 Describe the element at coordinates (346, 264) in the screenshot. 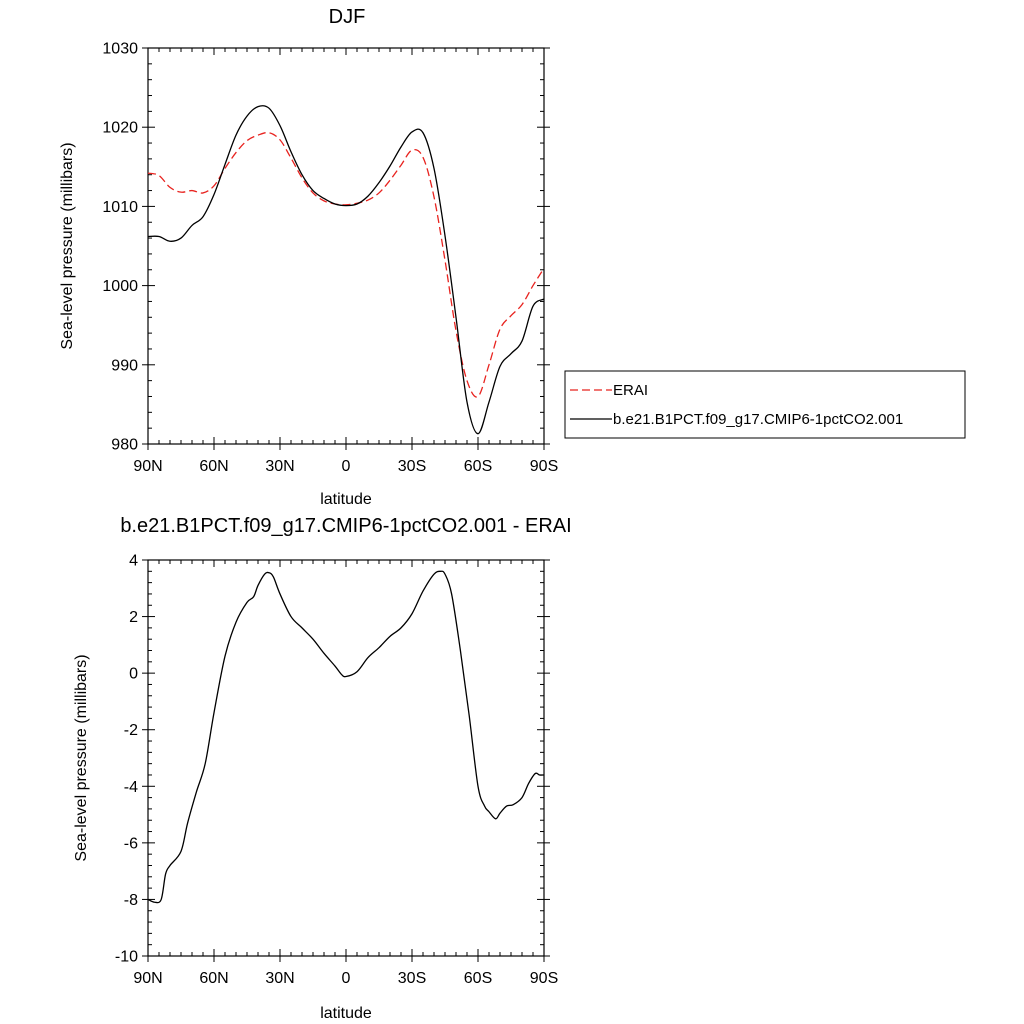

I see `series-line-erai` at that location.